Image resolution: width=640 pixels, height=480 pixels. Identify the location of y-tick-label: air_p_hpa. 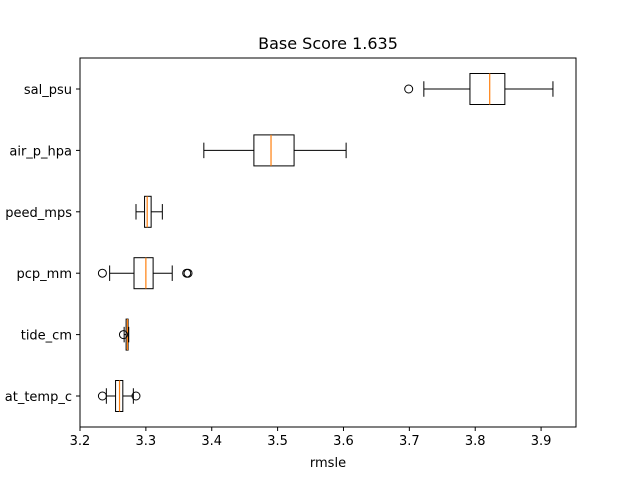
(40, 151).